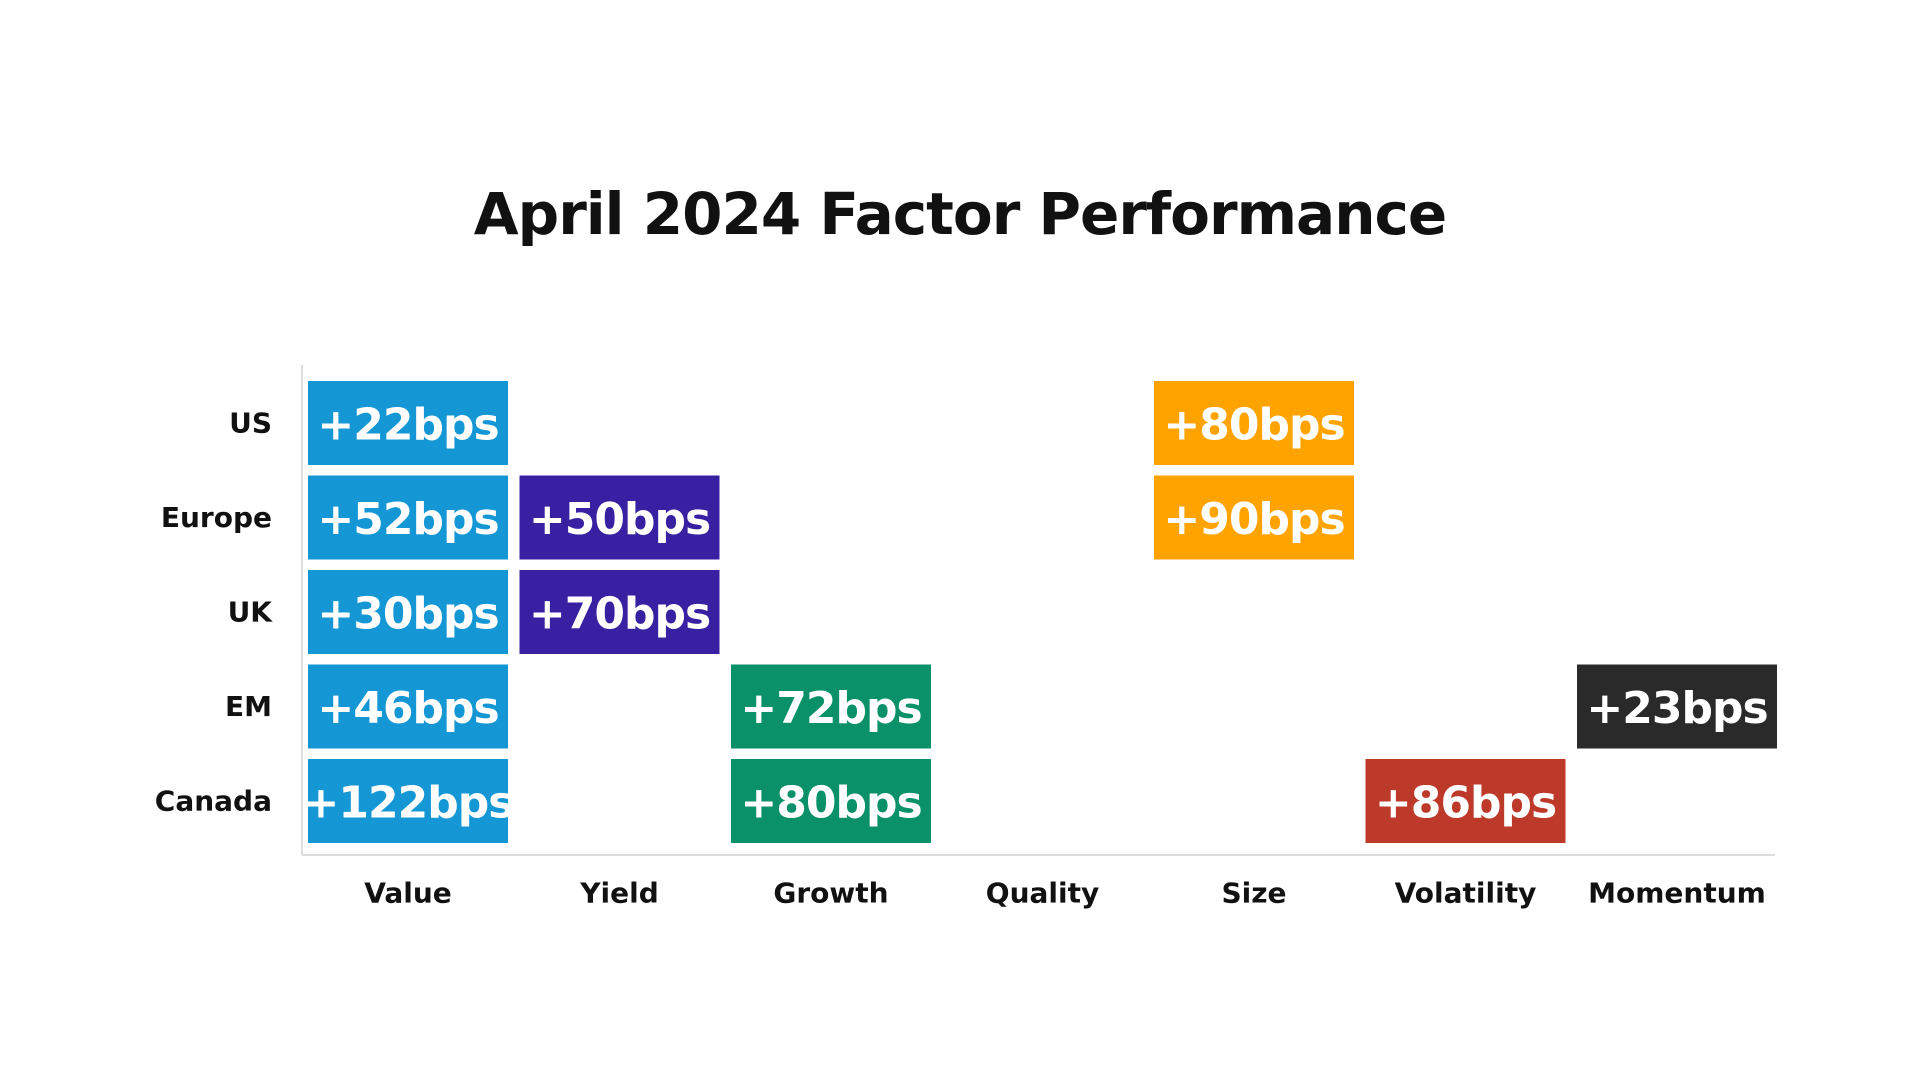 The image size is (1920, 1080). I want to click on cell-uk-value-bar, so click(408, 612).